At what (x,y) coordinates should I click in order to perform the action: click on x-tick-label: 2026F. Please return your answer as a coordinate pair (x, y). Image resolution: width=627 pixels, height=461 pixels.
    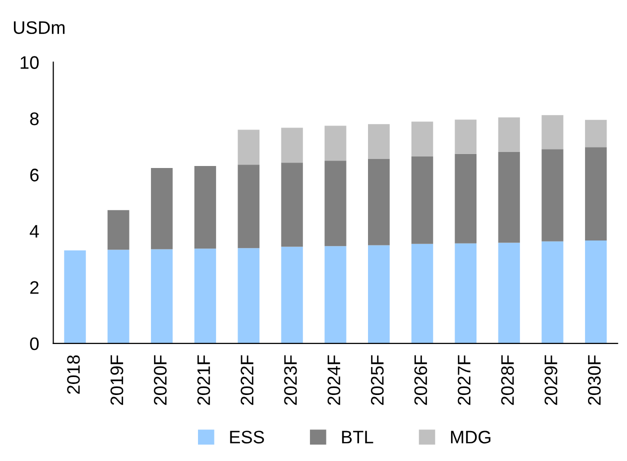
    Looking at the image, I should click on (421, 380).